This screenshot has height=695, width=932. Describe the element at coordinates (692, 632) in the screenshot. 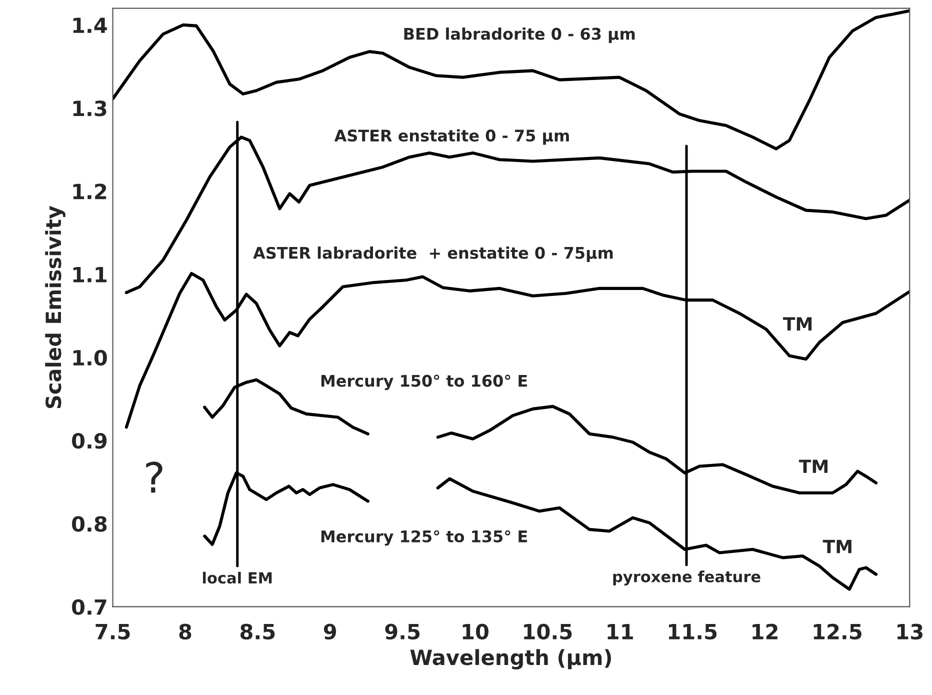

I see `x-tick-label: 11.5` at that location.